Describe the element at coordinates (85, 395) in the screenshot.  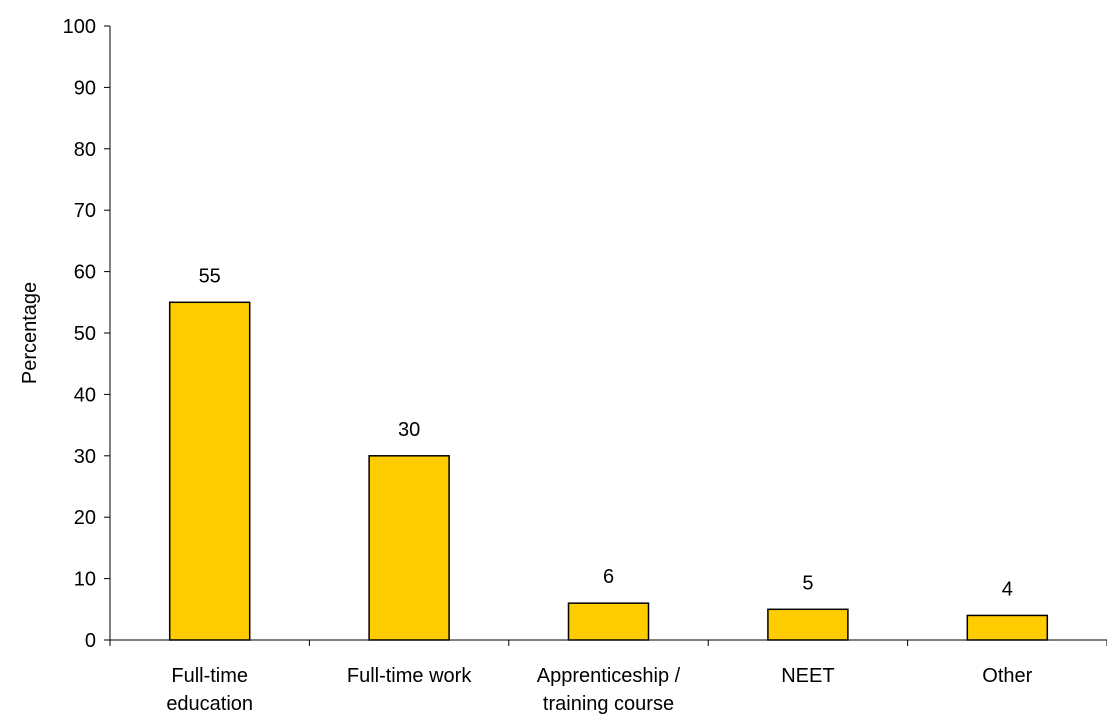
I see `y-tick-label: 40` at that location.